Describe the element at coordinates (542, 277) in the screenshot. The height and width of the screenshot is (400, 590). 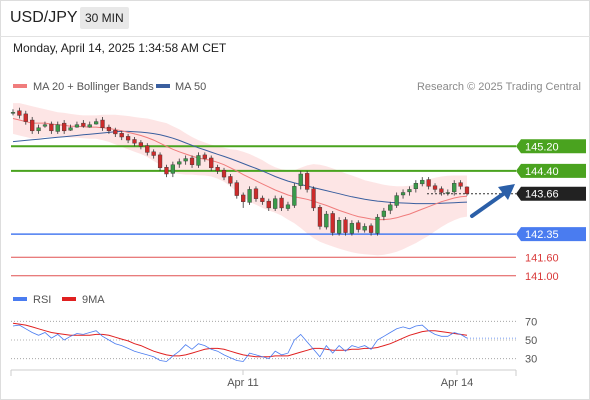
I see `level-label: 141.00` at that location.